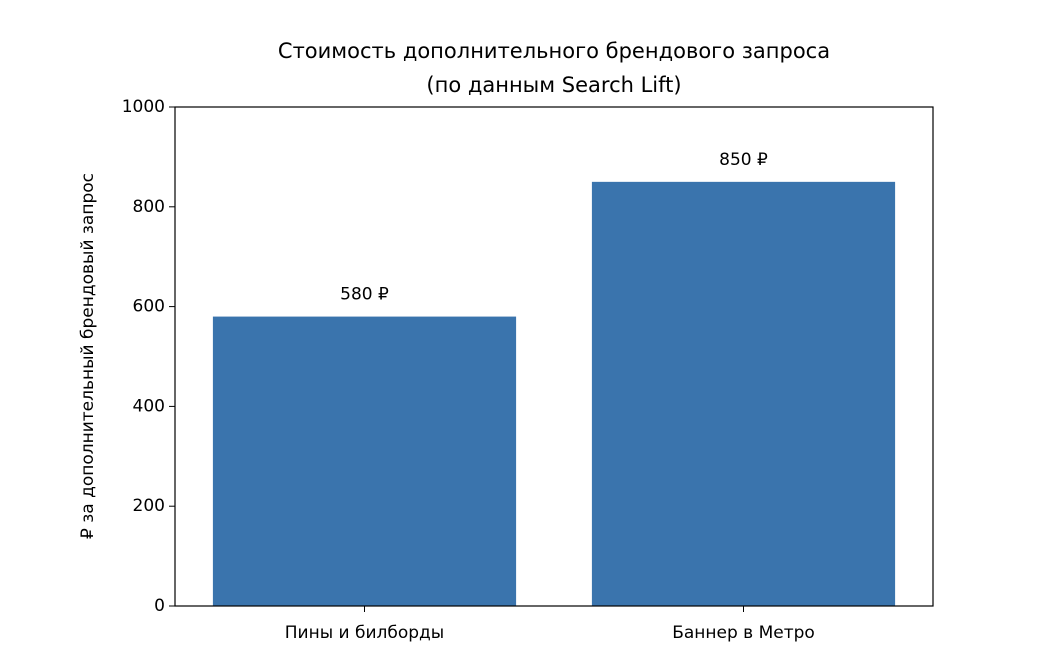  What do you see at coordinates (364, 295) in the screenshot?
I see `value-label: 580 ₽` at bounding box center [364, 295].